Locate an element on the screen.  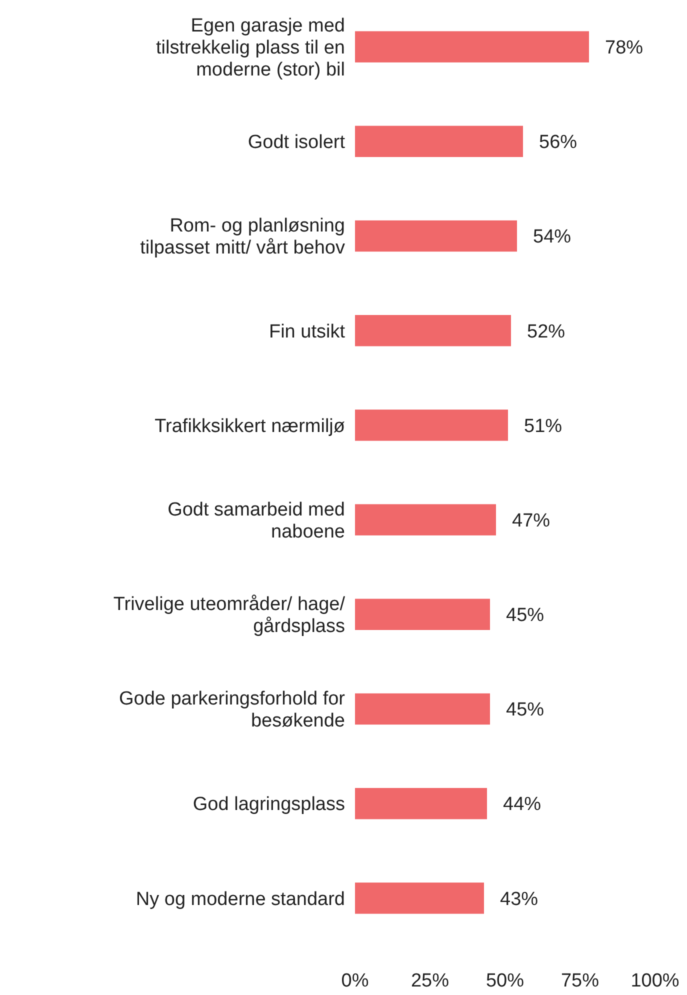
y-tick-label: Rom- og planløsning tilpasset mitt/ vårt behov is located at coordinates (243, 237).